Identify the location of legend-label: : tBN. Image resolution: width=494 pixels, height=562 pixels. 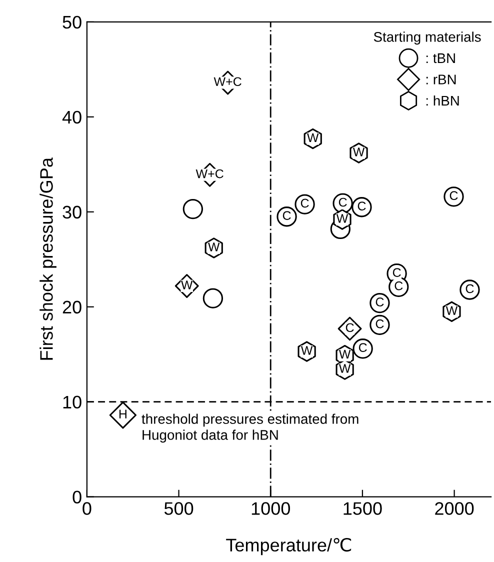
(440, 58).